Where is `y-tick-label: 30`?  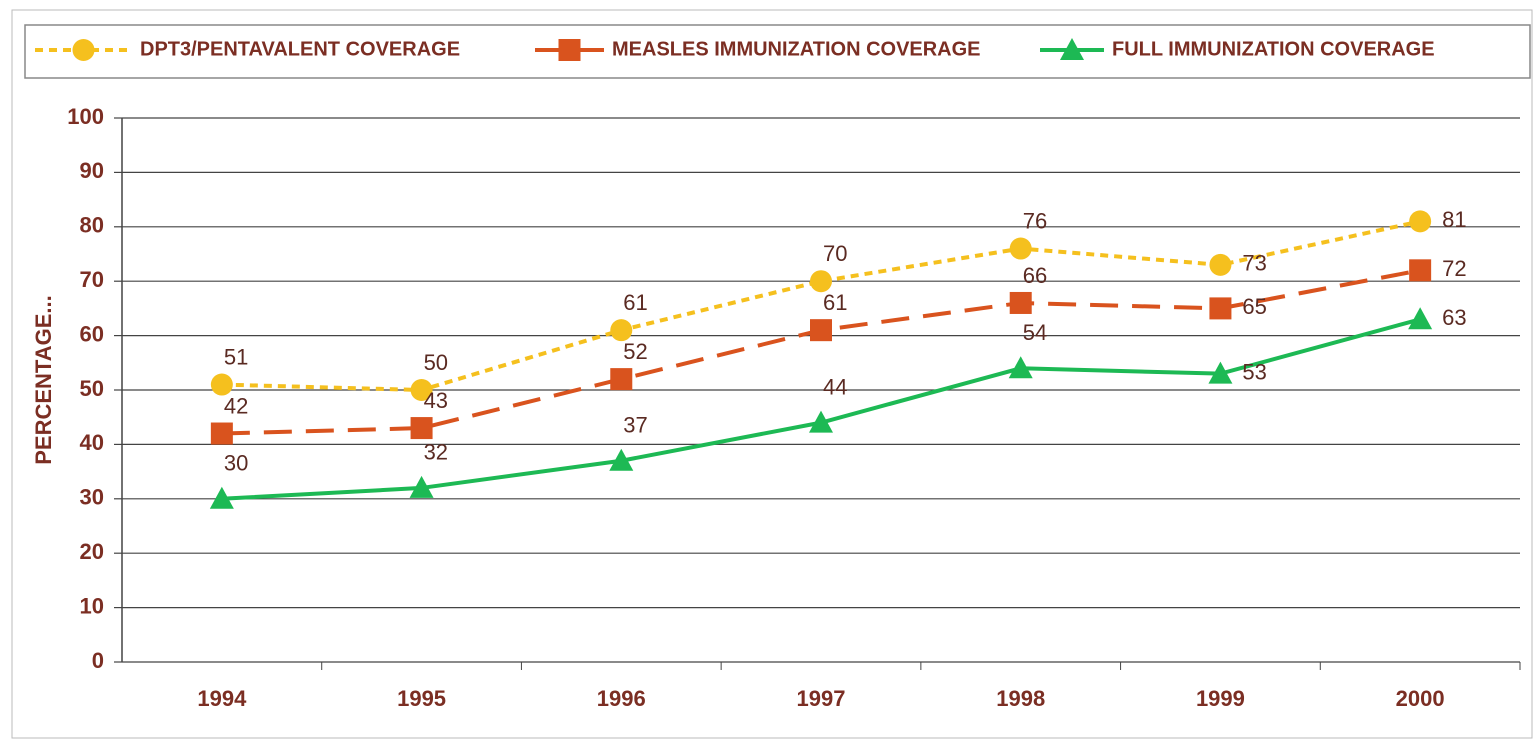 y-tick-label: 30 is located at coordinates (92, 497).